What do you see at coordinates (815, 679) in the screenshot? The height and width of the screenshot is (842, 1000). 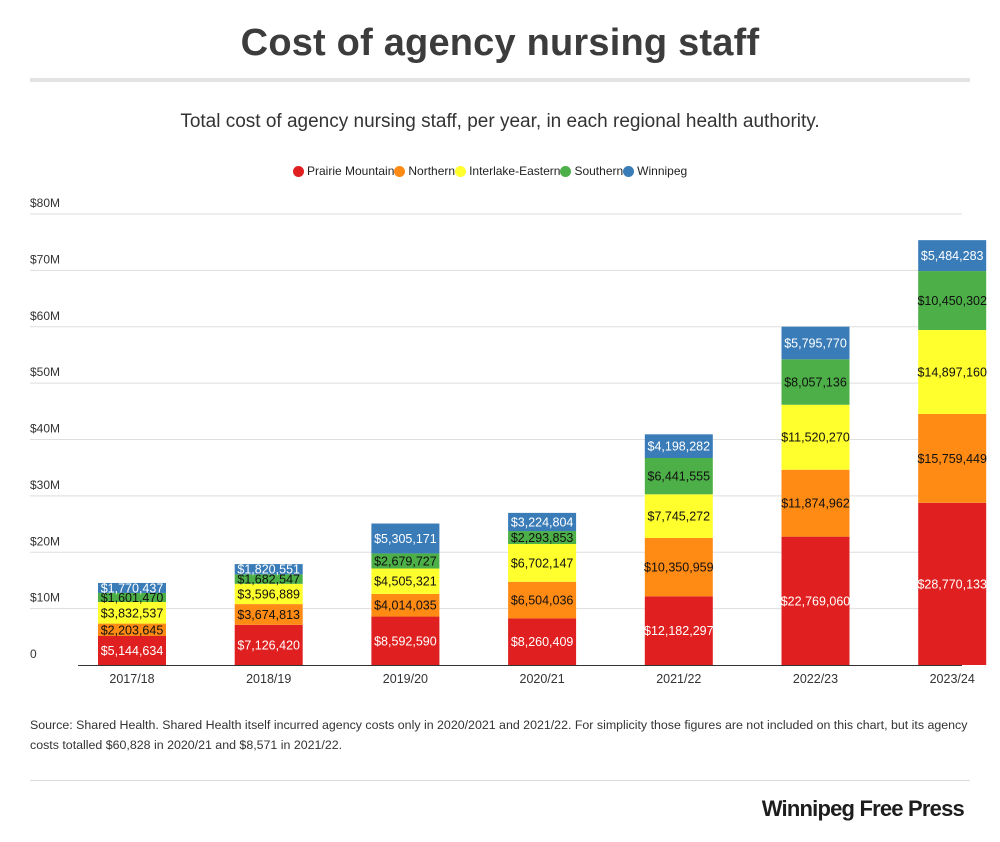 I see `x-tick-label: 2022/23` at bounding box center [815, 679].